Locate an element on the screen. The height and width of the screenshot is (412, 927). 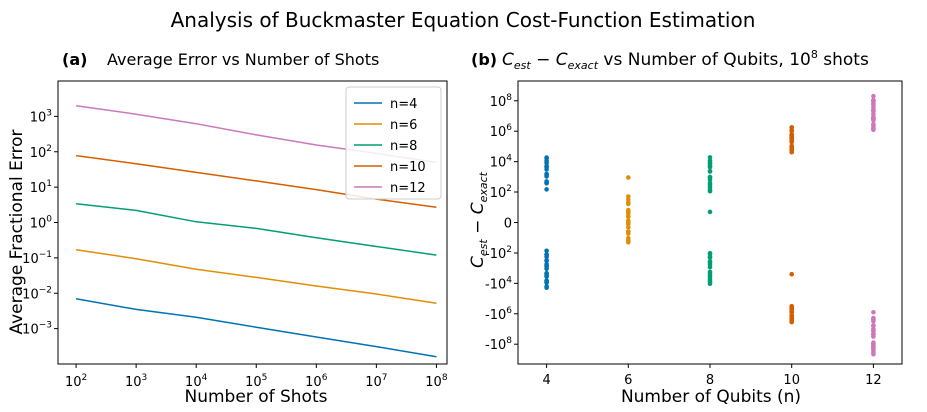
x-tick-label: 10 is located at coordinates (791, 380).